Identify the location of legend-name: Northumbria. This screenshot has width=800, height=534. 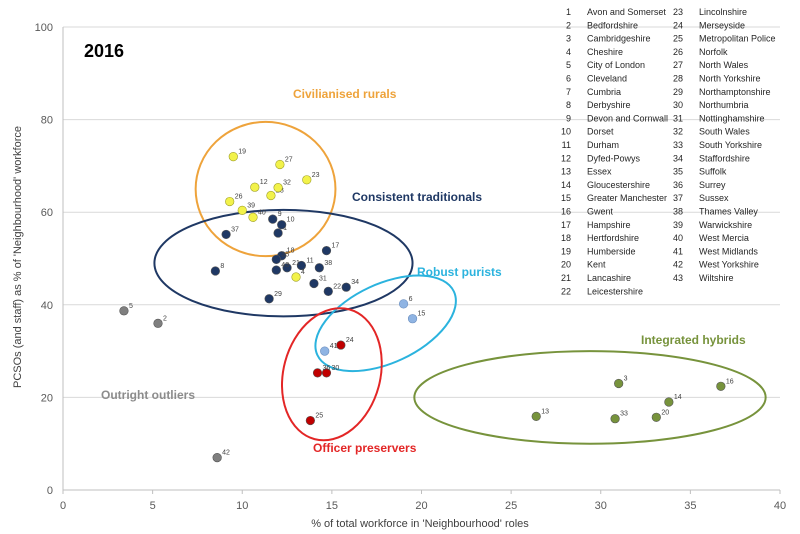
(724, 105).